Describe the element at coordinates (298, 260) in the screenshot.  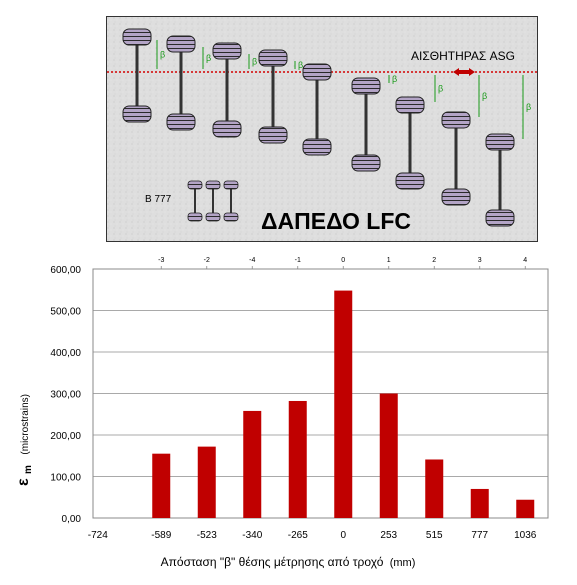
I see `top-tick-label: -1` at that location.